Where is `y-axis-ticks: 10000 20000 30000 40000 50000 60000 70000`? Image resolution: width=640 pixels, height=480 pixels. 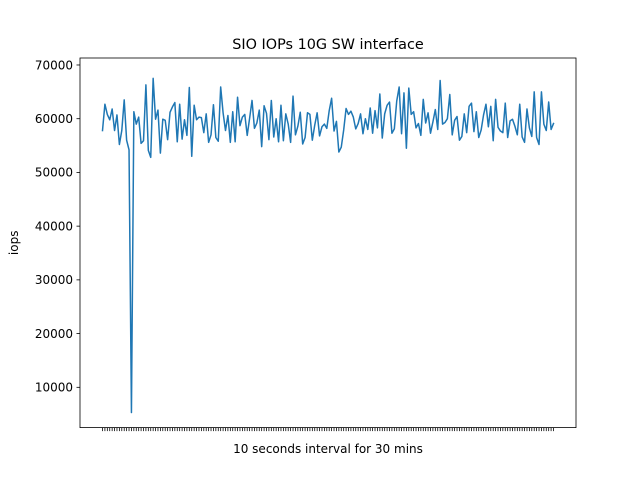
y-axis-ticks: 10000 20000 30000 40000 50000 60000 70000 is located at coordinates (57, 226).